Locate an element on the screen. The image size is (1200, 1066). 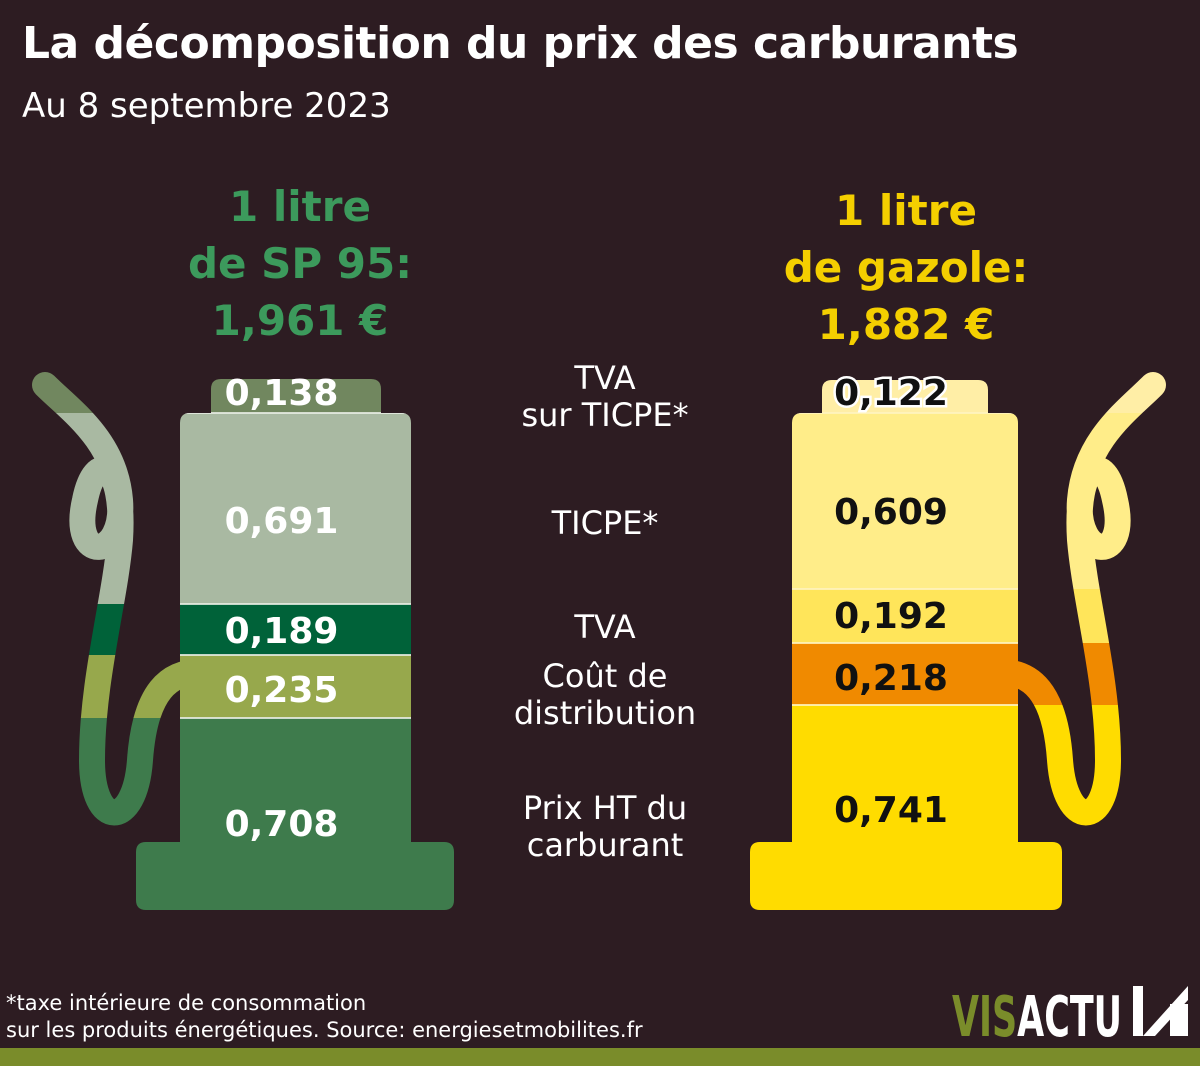
category-label-tva: TVA is located at coordinates (605, 627).